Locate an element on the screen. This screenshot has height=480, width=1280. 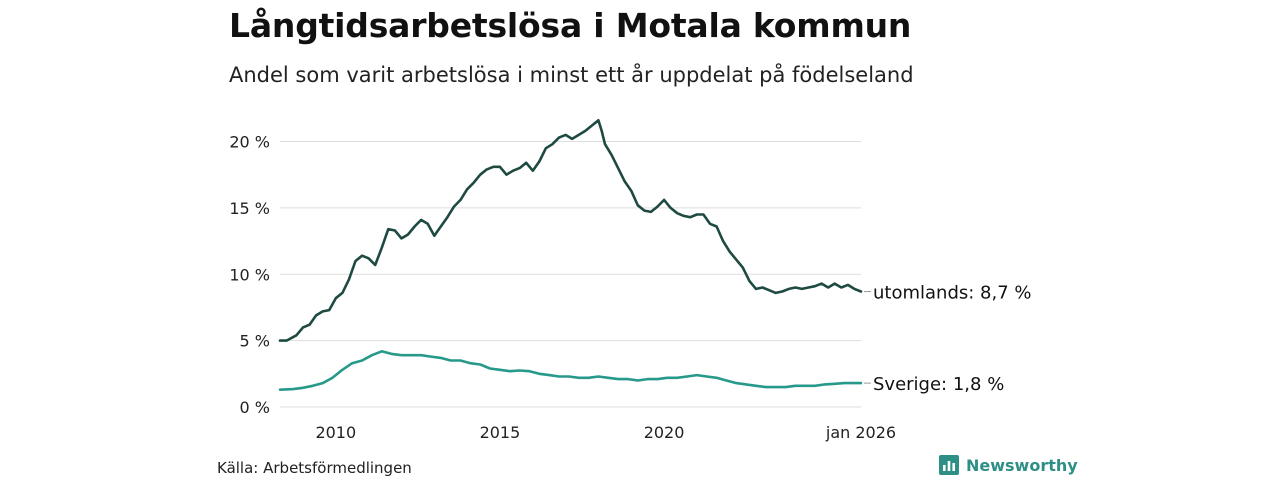
chart-title: Långtidsarbetslösa i Motala kommun is located at coordinates (570, 25).